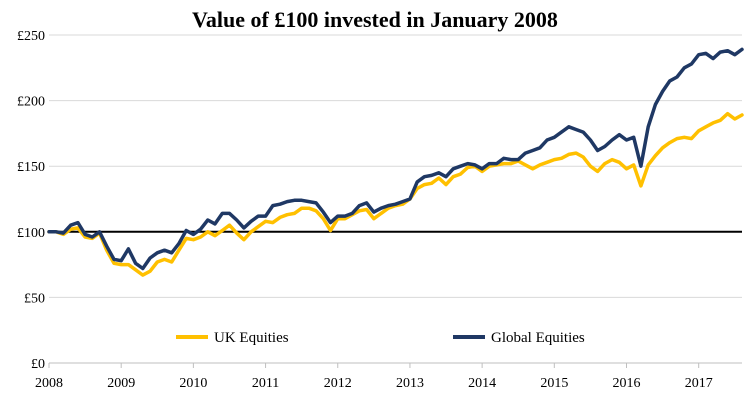 The image size is (750, 407). Describe the element at coordinates (49, 383) in the screenshot. I see `x-tick-label-0: 2008` at that location.